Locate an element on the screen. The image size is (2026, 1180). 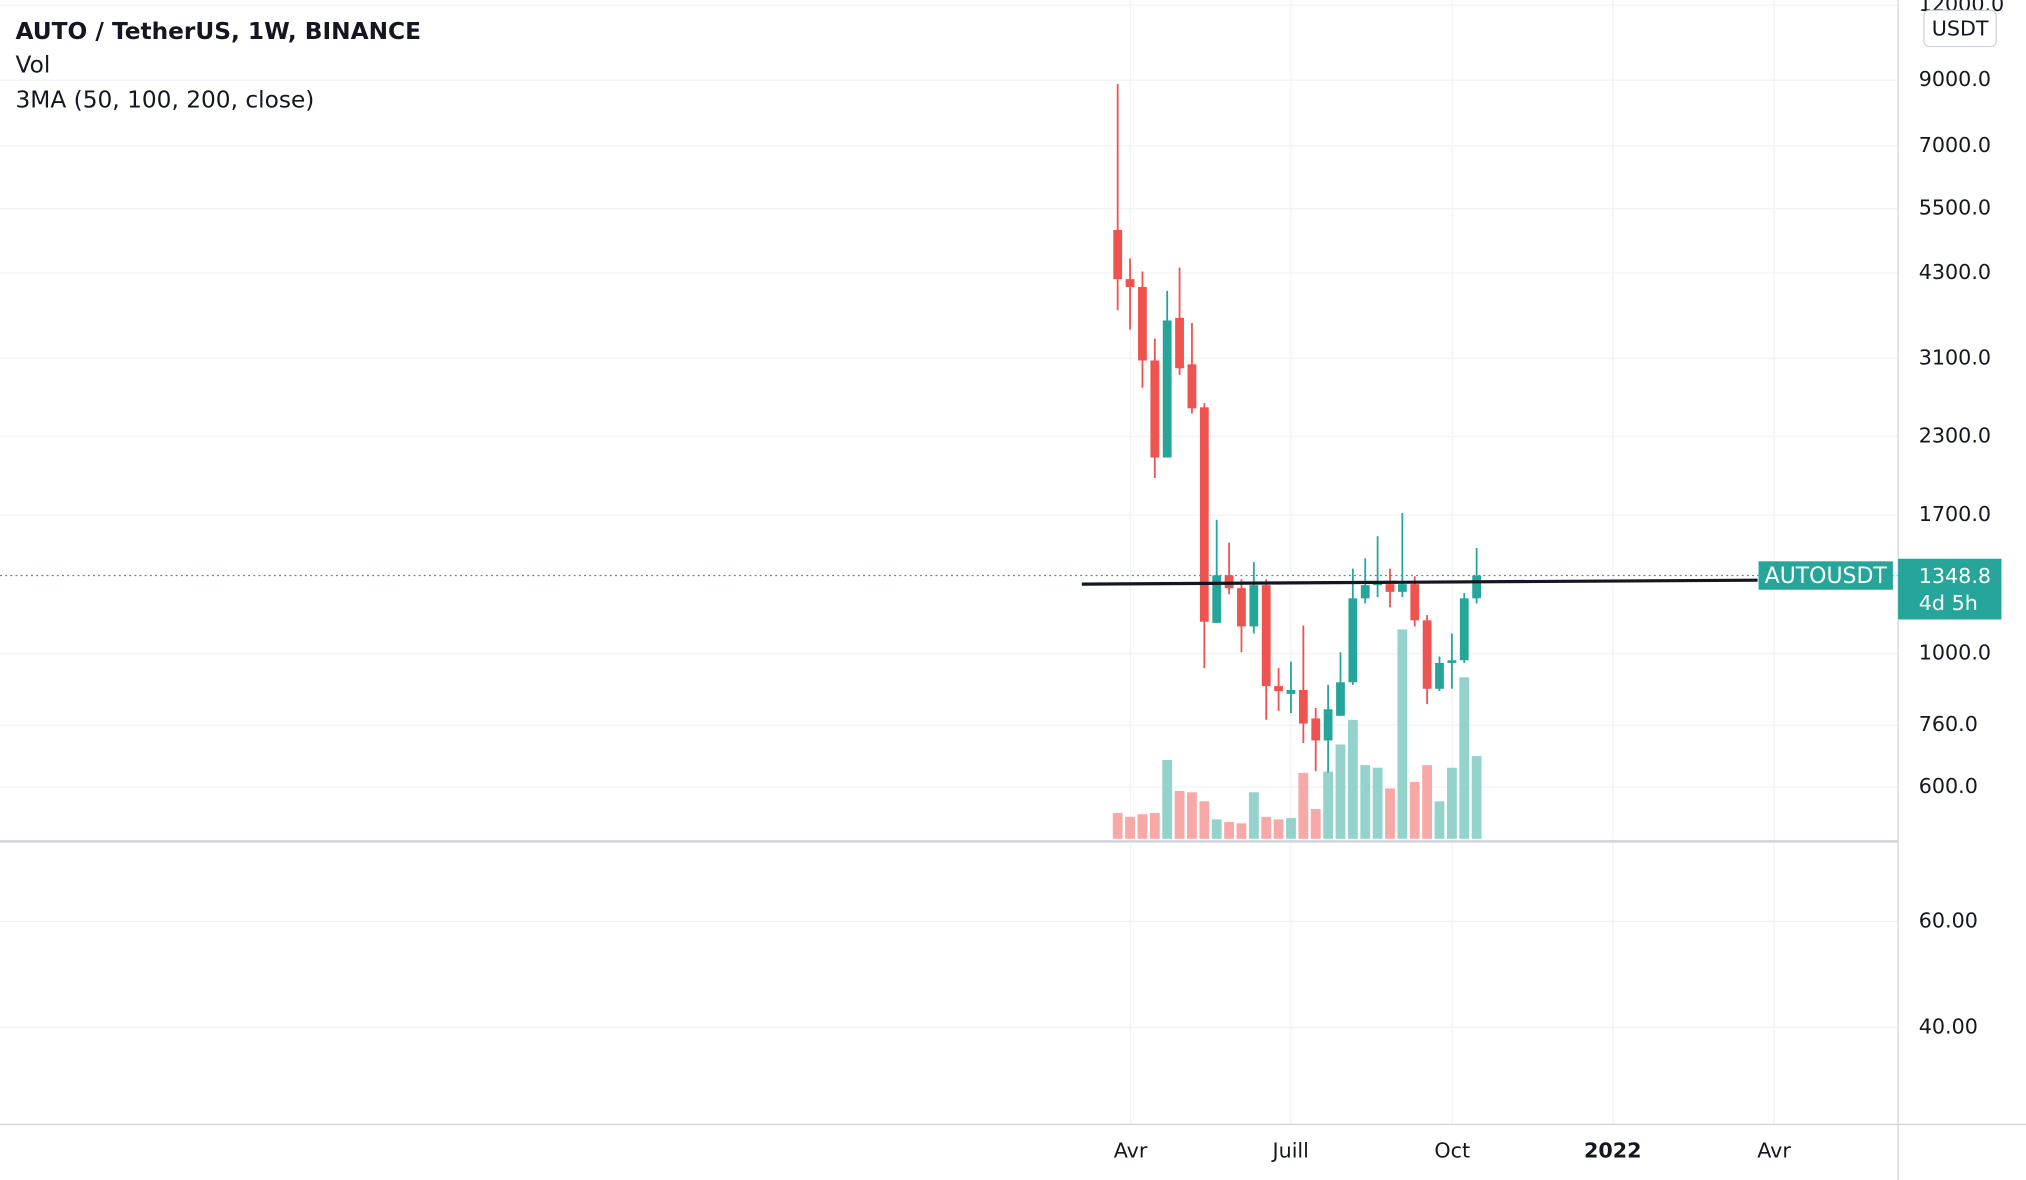
symbol-tag is located at coordinates (1825, 575).